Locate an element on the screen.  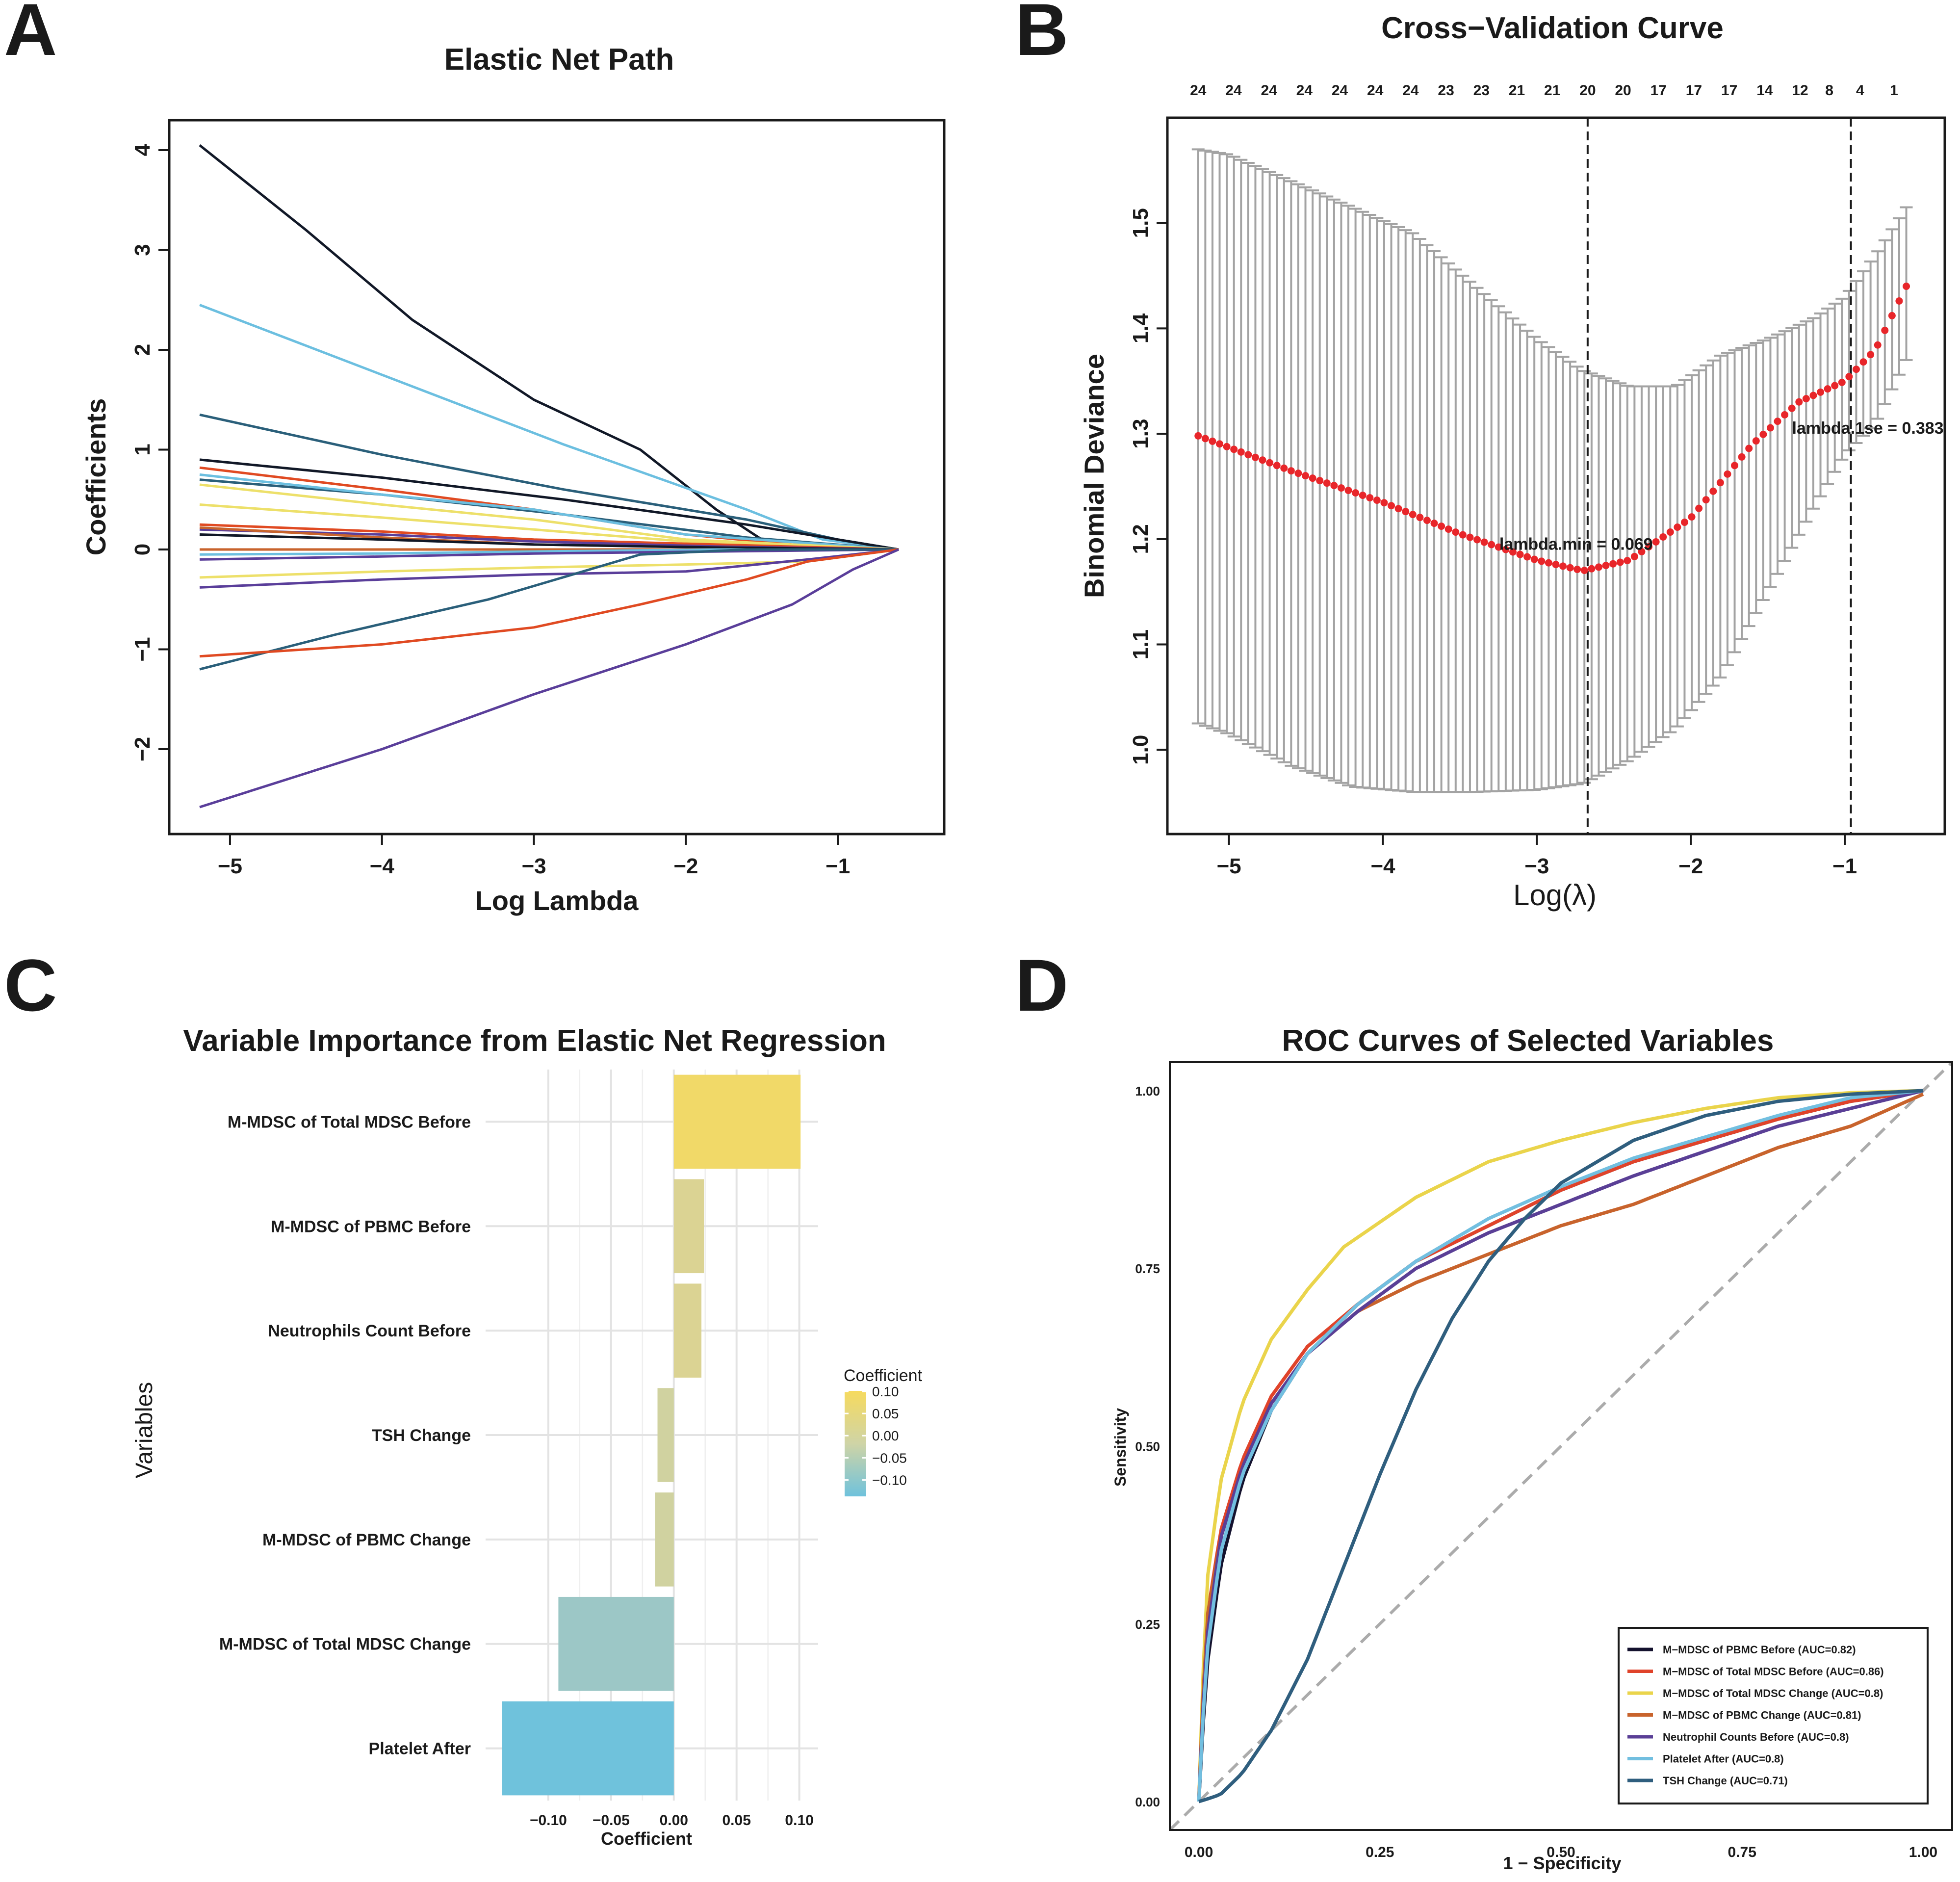
x-tick-label: 0.00 is located at coordinates (1199, 1852).